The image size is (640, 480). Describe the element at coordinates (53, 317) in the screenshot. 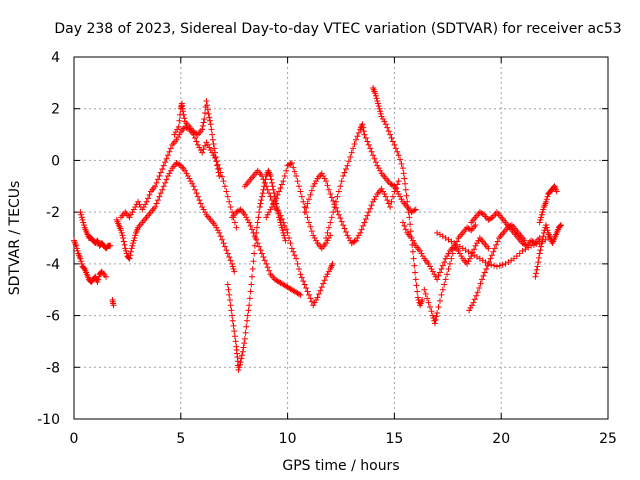

I see `y-tick-label: -6` at that location.